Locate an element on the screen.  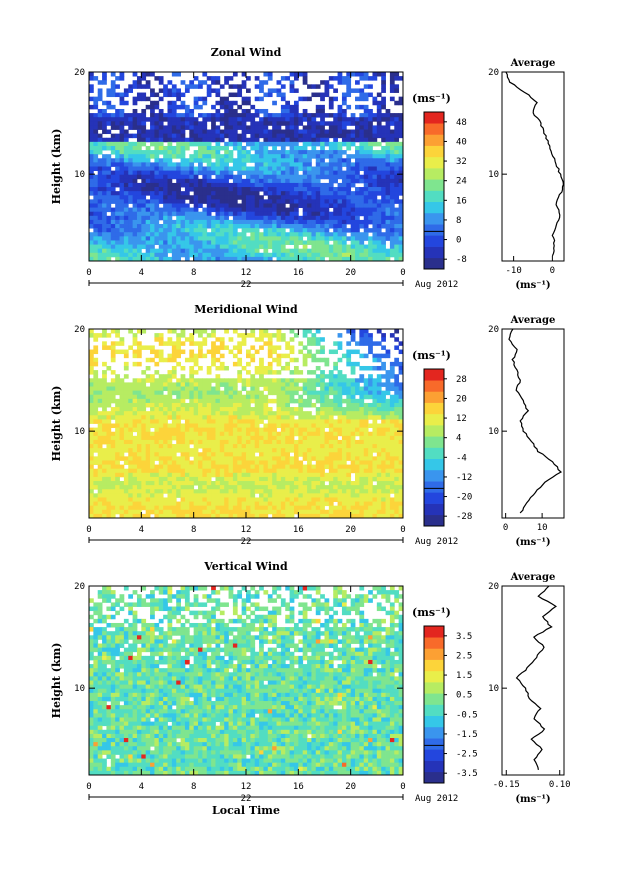
month-label: Aug 2012 is located at coordinates (436, 285).